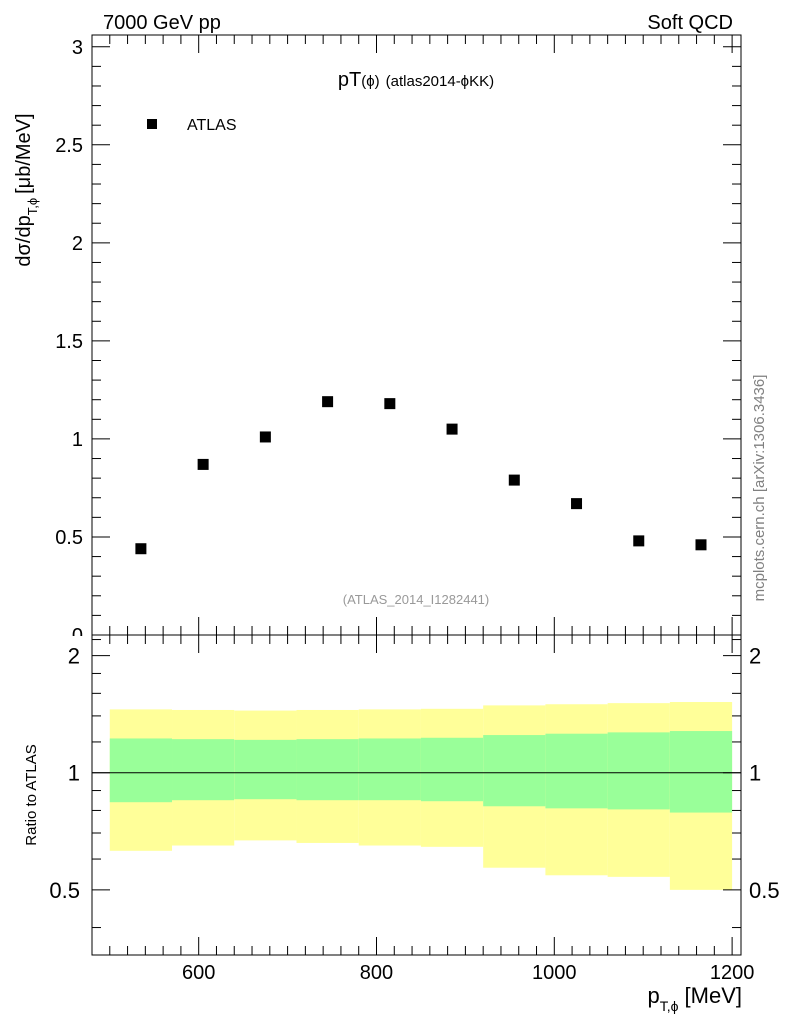 This screenshot has width=786, height=1024. I want to click on main-y-tick-label: 3, so click(77, 48).